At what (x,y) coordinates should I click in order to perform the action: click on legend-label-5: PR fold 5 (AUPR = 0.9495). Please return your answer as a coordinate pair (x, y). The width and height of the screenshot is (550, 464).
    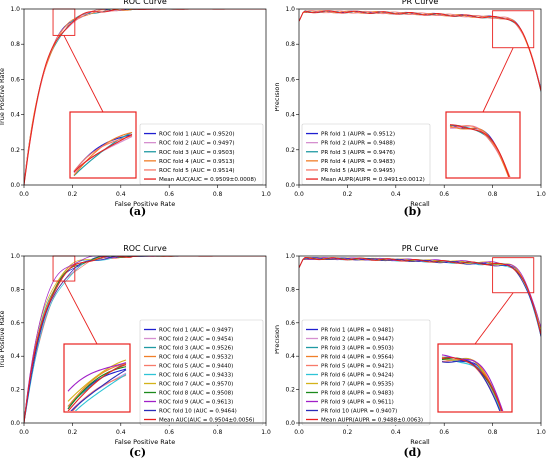
    Looking at the image, I should click on (358, 171).